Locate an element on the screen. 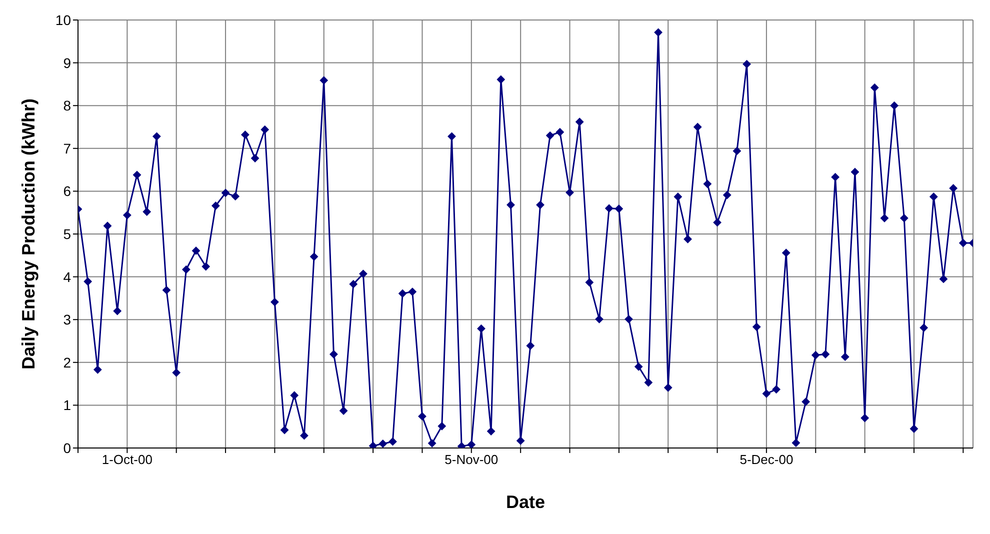 The height and width of the screenshot is (534, 990). y-tick-label: 0 is located at coordinates (67, 448).